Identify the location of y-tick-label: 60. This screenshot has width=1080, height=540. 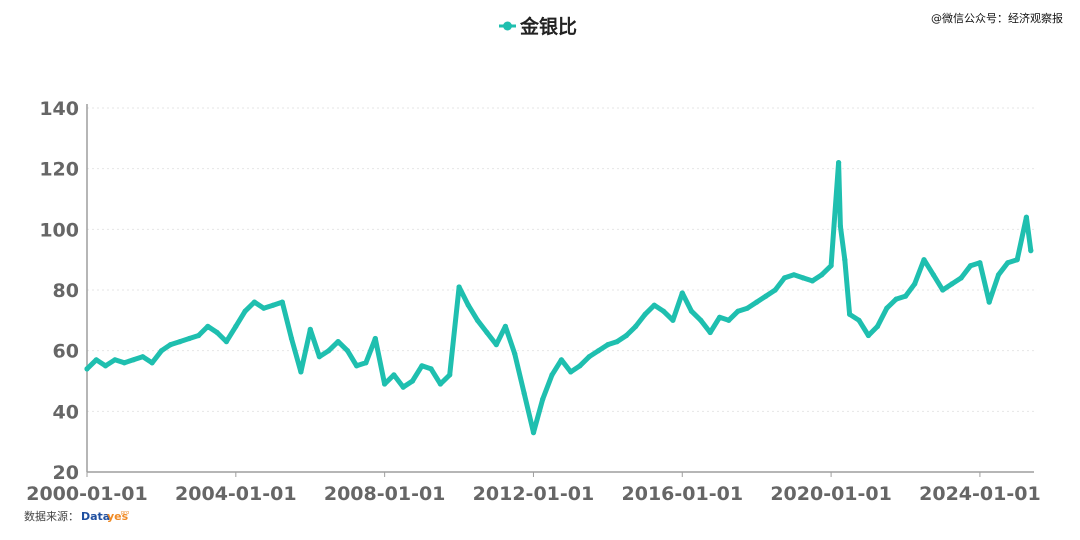
(66, 352).